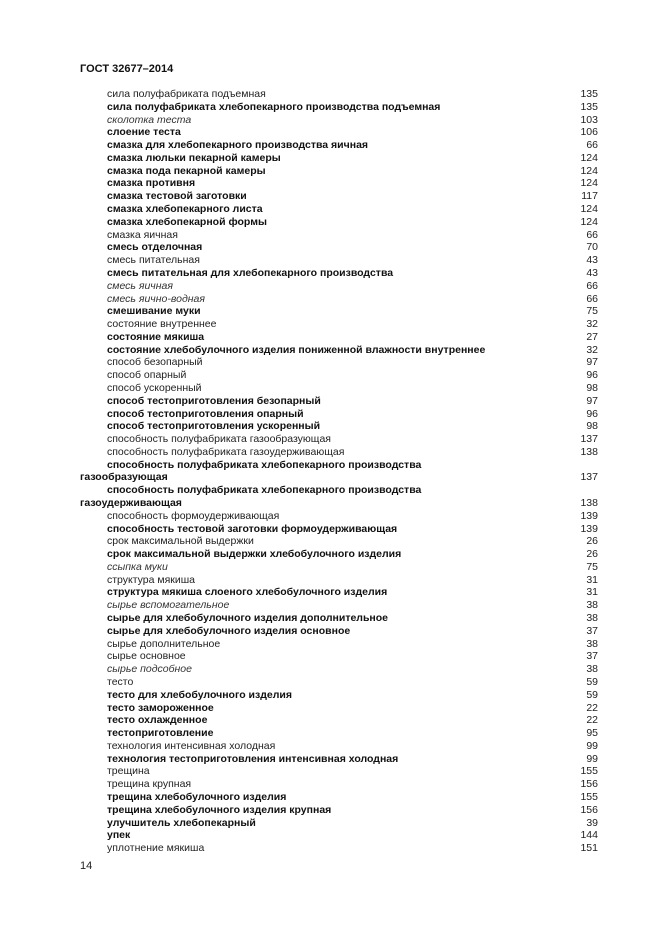  Describe the element at coordinates (339, 426) in the screenshot. I see `index-entry: способ тестоприготовления ускоренный 98` at that location.